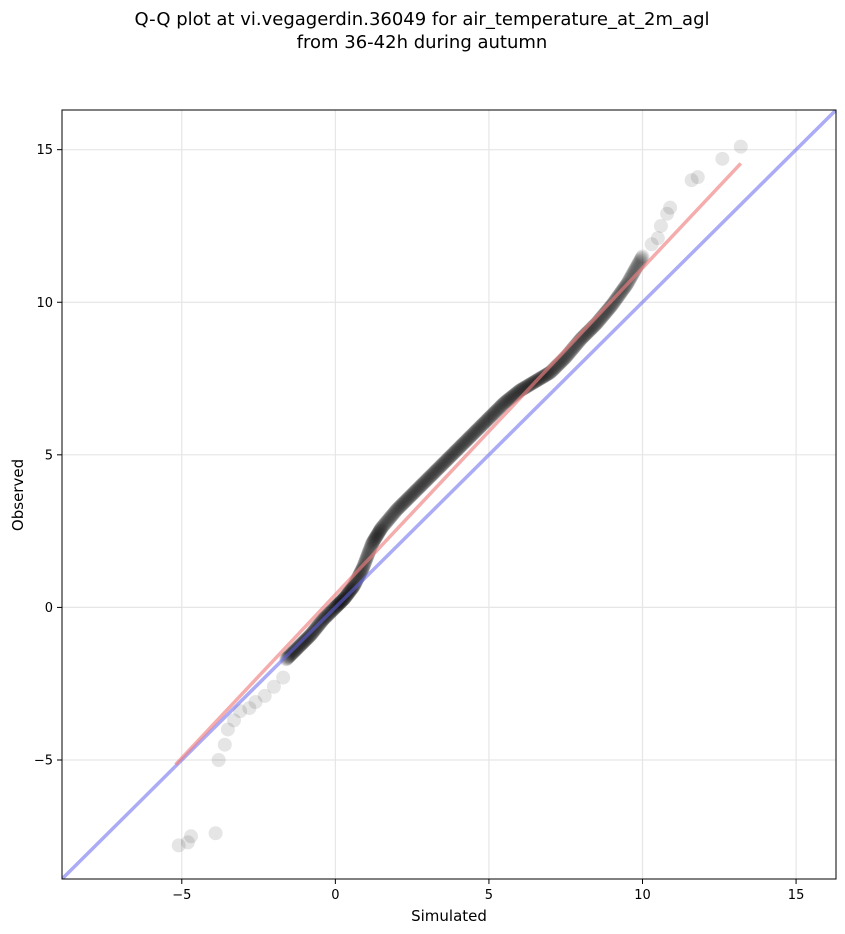 The image size is (845, 934). What do you see at coordinates (335, 895) in the screenshot?
I see `x-tick-label: 0` at bounding box center [335, 895].